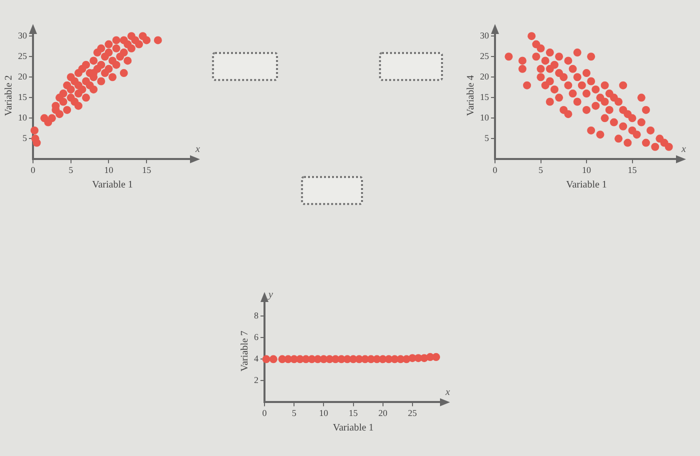 The width and height of the screenshot is (700, 456). What do you see at coordinates (256, 380) in the screenshot?
I see `y-tick-label: 2` at bounding box center [256, 380].